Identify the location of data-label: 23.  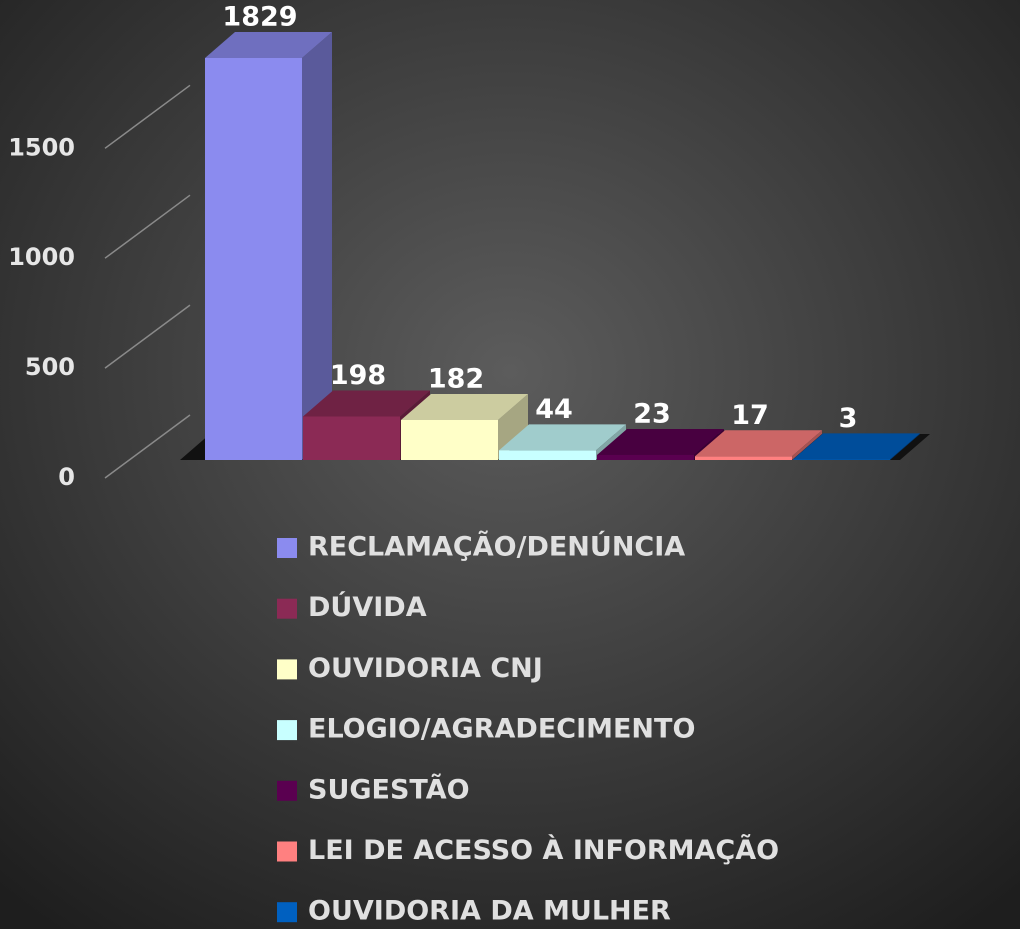
(652, 413).